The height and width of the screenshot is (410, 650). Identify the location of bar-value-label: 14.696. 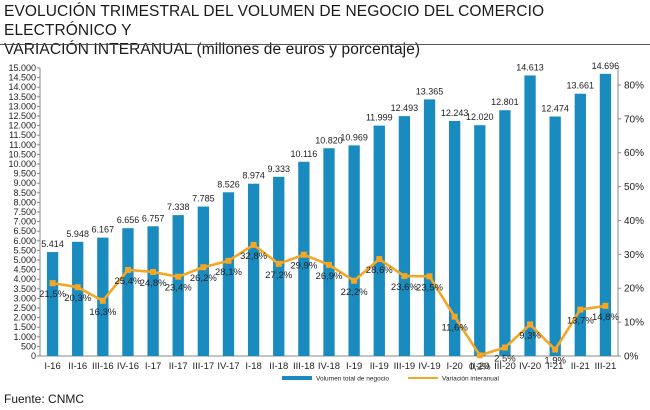
(606, 66).